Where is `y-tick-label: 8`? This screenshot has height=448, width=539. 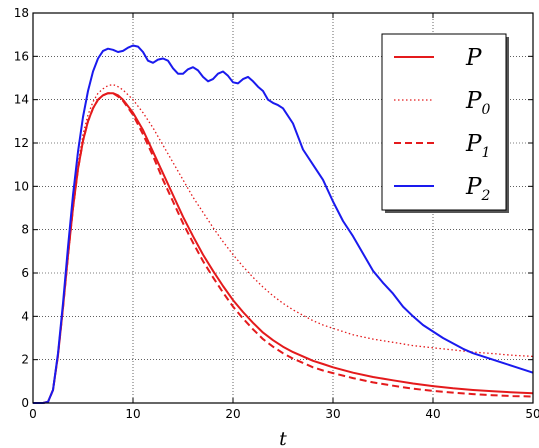 y-tick-label: 8 is located at coordinates (25, 230).